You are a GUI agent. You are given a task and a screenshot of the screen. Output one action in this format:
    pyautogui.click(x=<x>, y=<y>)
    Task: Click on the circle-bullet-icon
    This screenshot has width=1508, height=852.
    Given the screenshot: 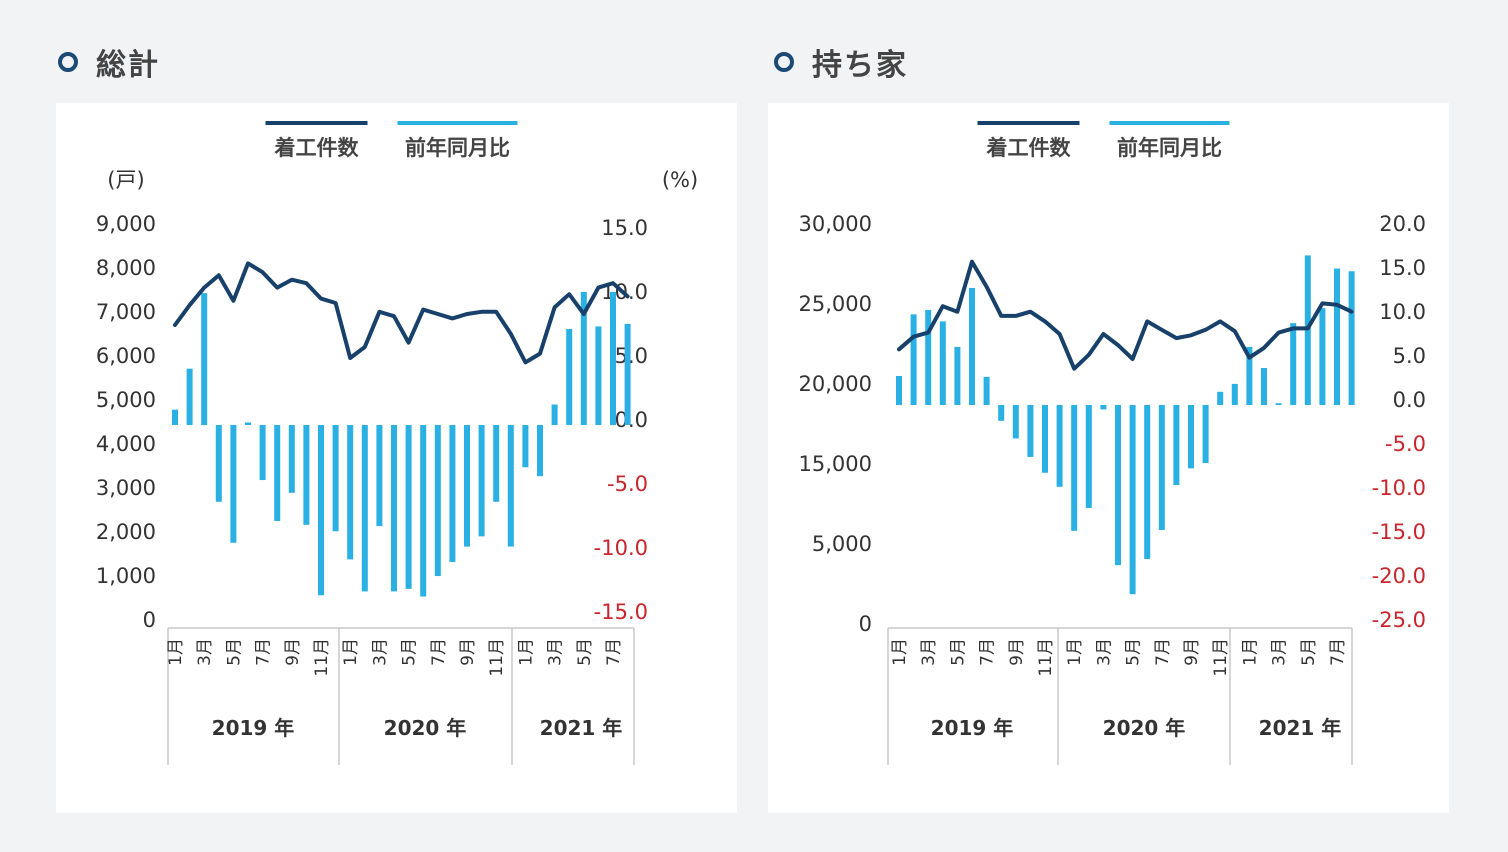 What is the action you would take?
    pyautogui.click(x=68, y=62)
    